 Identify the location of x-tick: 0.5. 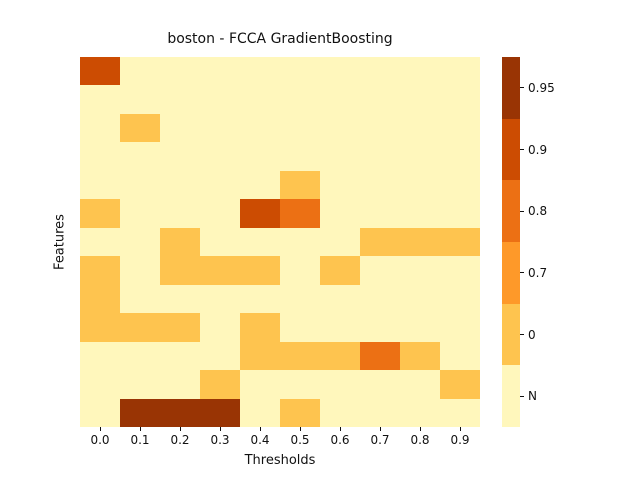
(300, 439).